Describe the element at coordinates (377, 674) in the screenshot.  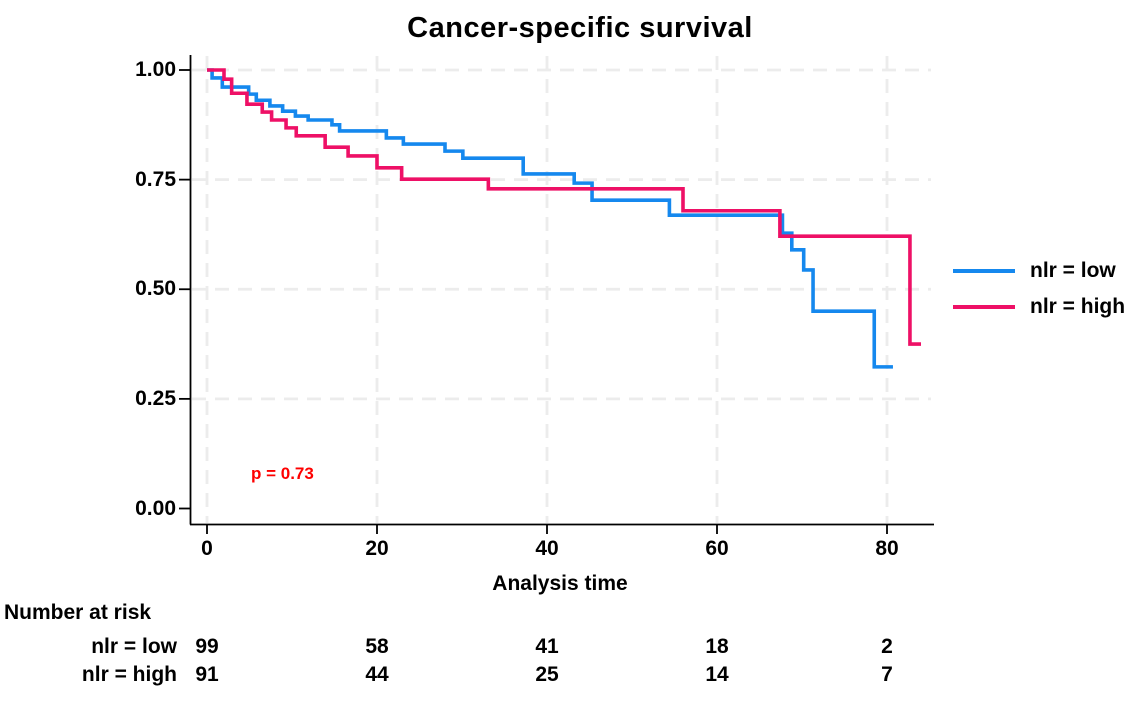
I see `risk-value: 44` at that location.